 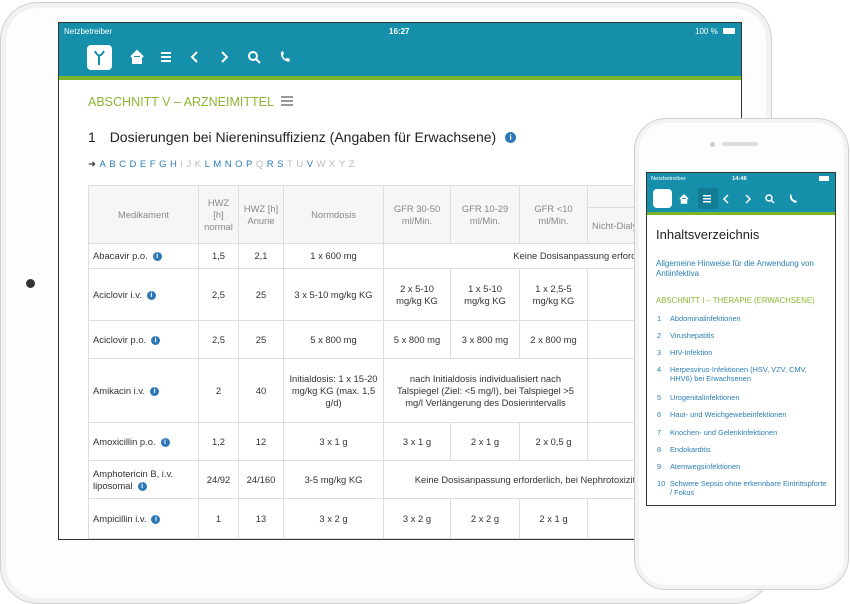 What do you see at coordinates (113, 164) in the screenshot?
I see `letter: B` at bounding box center [113, 164].